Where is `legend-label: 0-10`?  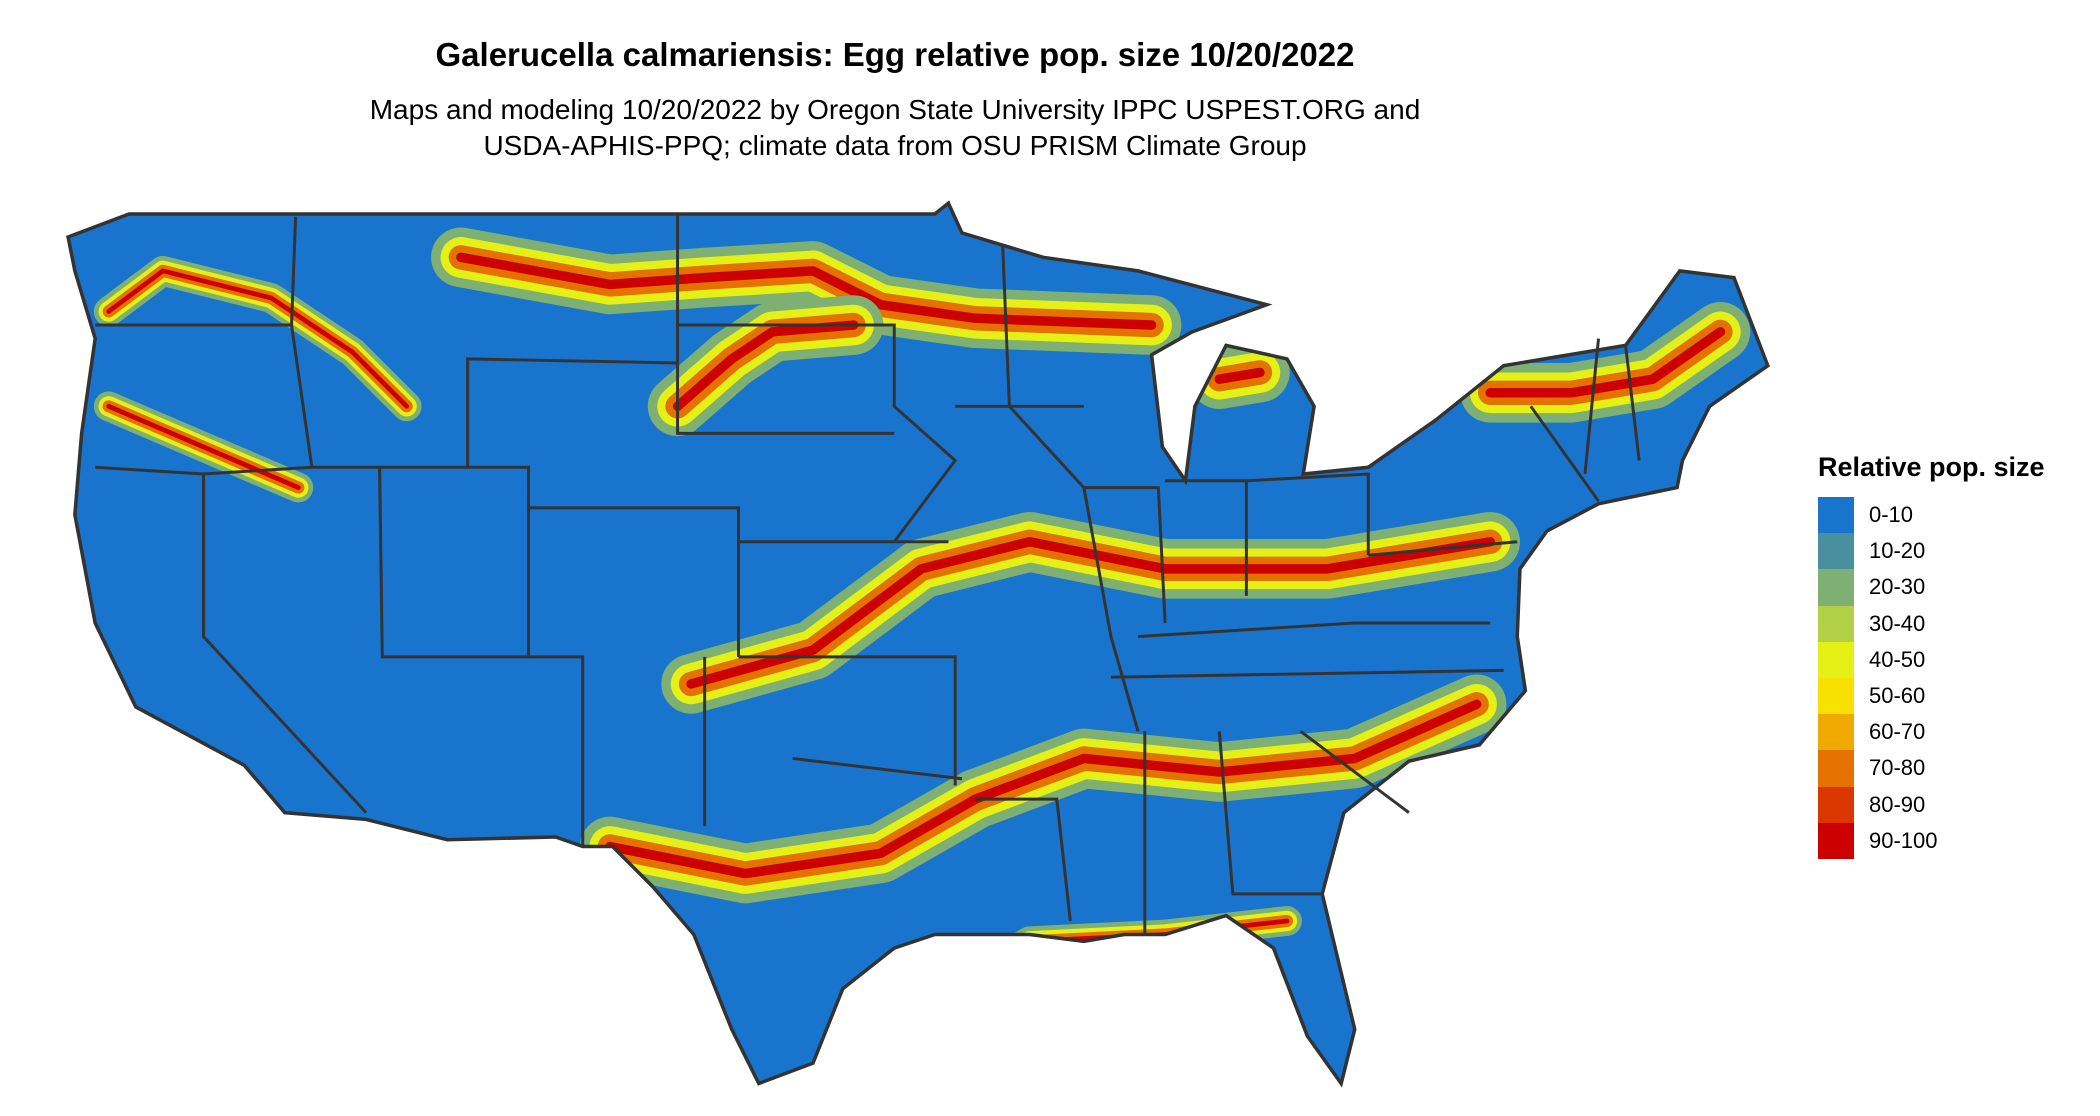 legend-label: 0-10 is located at coordinates (1891, 515).